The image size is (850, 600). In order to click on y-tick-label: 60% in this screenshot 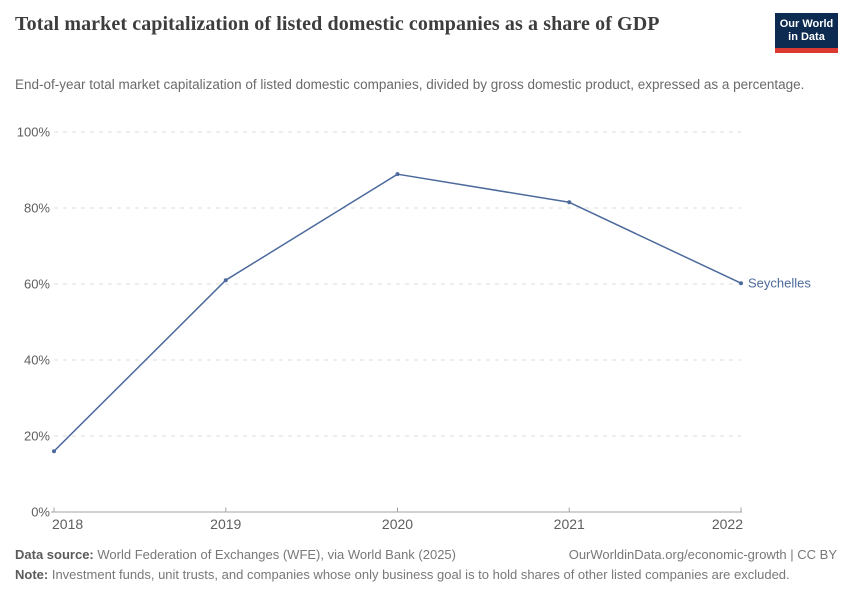, I will do `click(37, 284)`.